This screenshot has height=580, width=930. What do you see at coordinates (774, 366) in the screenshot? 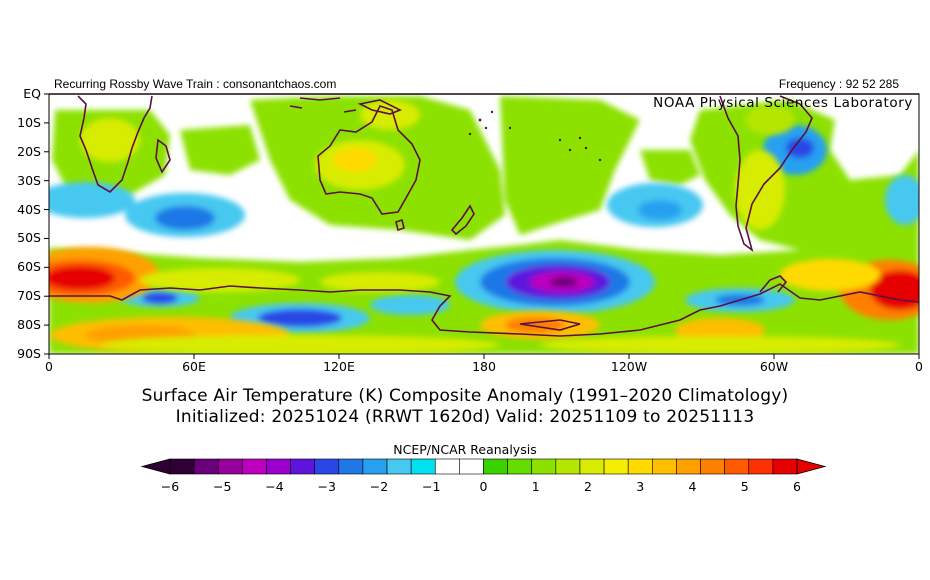
I see `lon-label: 60W` at bounding box center [774, 366].